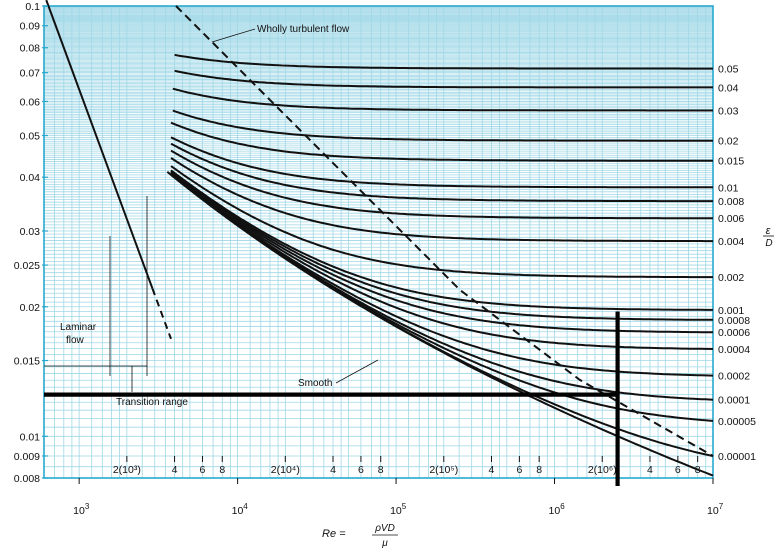  I want to click on y-tick-label: 0.1, so click(32, 7).